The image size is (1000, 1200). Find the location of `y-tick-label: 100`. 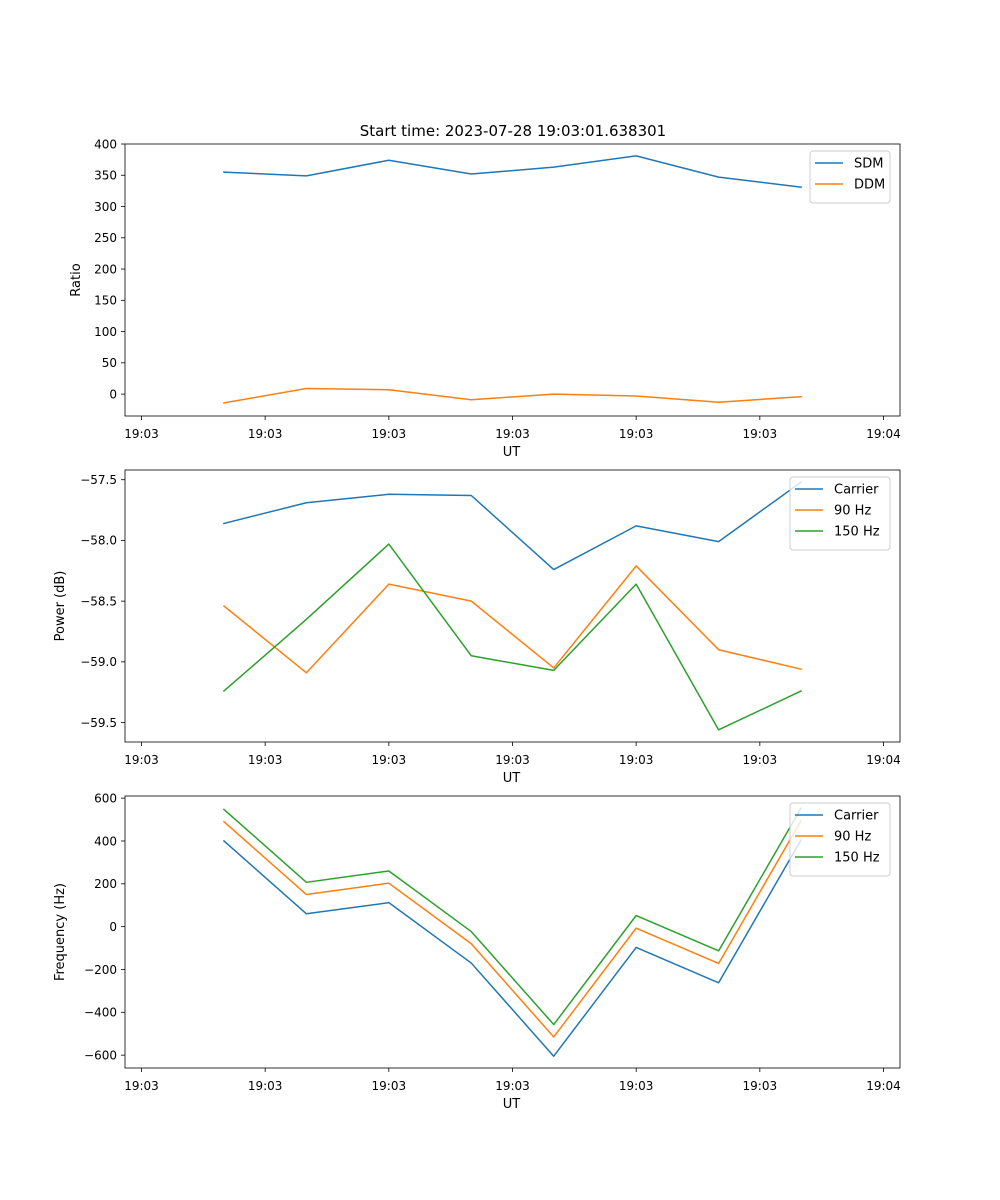

y-tick-label: 100 is located at coordinates (105, 332).